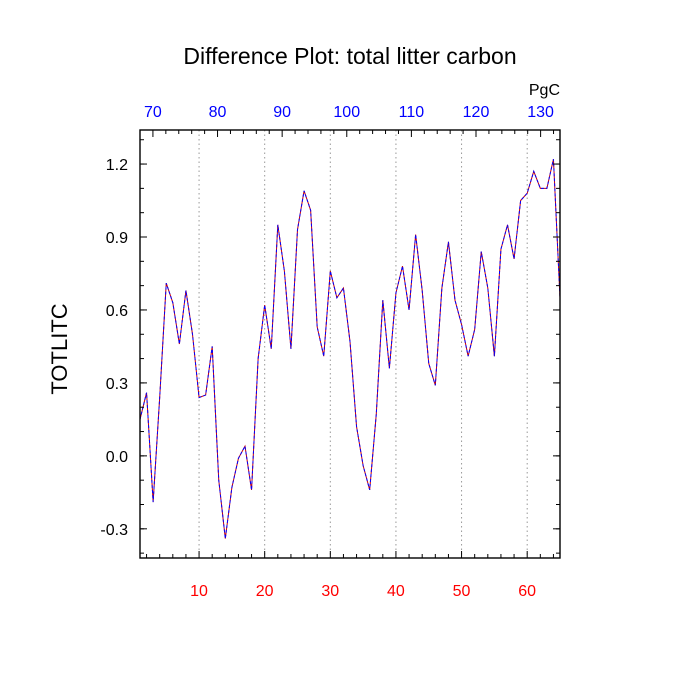  What do you see at coordinates (346, 112) in the screenshot?
I see `x-tick-label-top: 100` at bounding box center [346, 112].